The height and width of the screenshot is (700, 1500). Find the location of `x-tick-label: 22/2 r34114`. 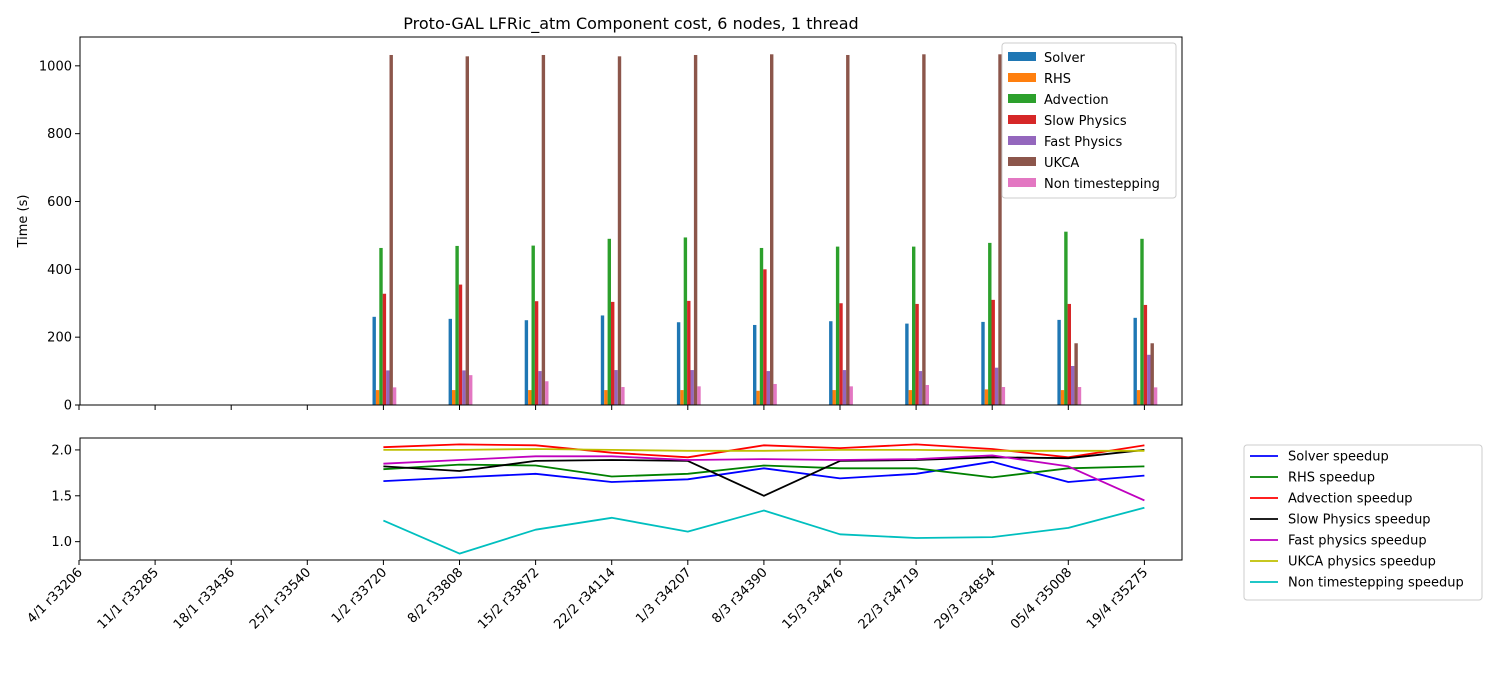

x-tick-label: 22/2 r34114 is located at coordinates (584, 598).